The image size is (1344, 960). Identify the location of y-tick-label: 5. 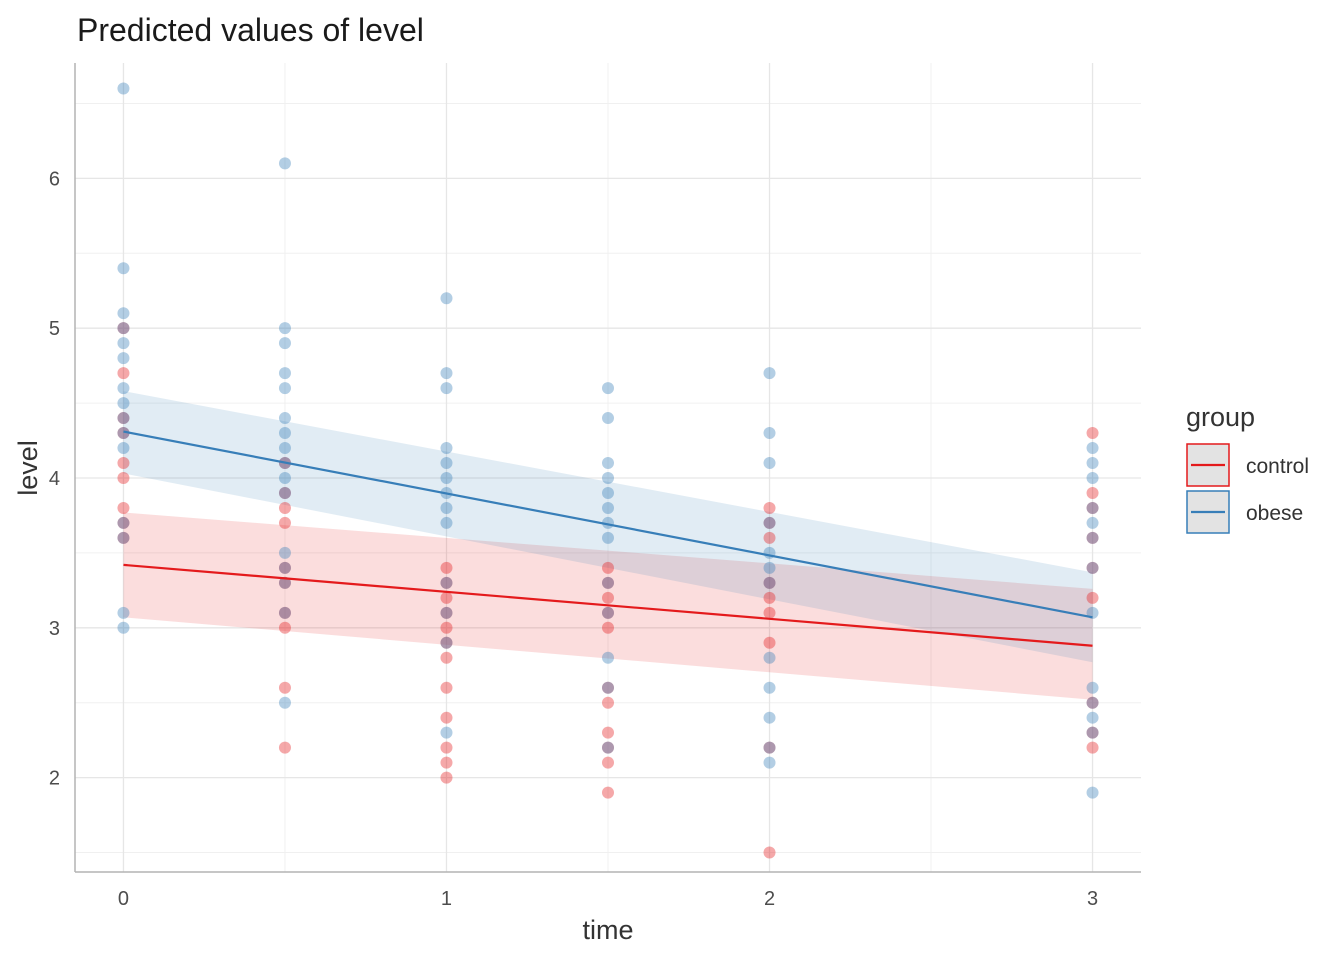
(54, 329).